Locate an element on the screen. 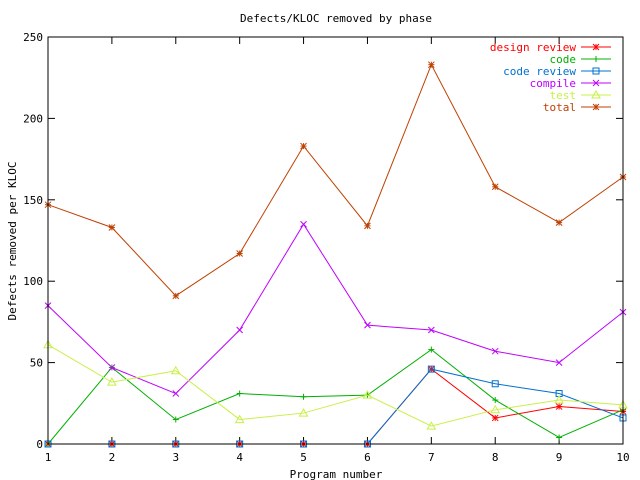 This screenshot has width=640, height=480. y-tick-label: 50 is located at coordinates (36, 363).